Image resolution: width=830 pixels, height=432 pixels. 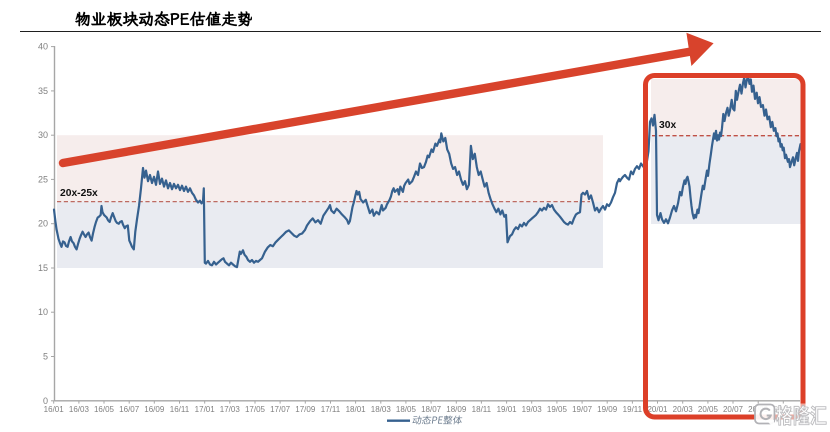 I want to click on svg-text: 30, so click(x=43, y=135).